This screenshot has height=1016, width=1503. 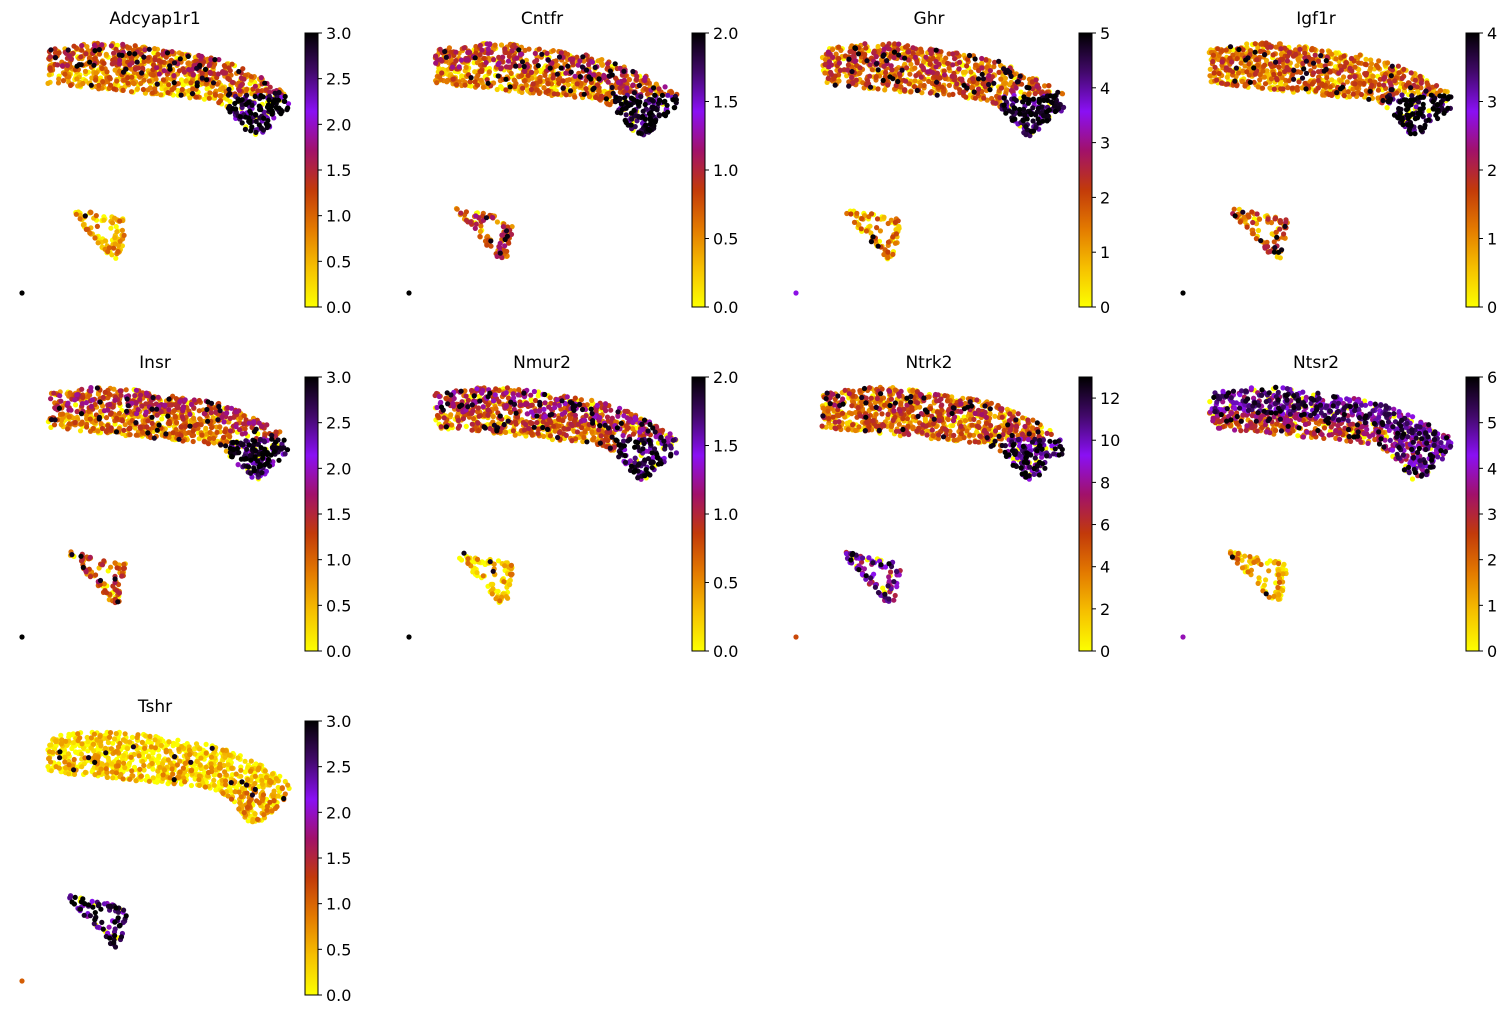 I want to click on colorbar-tick-label: 2.0, so click(x=338, y=124).